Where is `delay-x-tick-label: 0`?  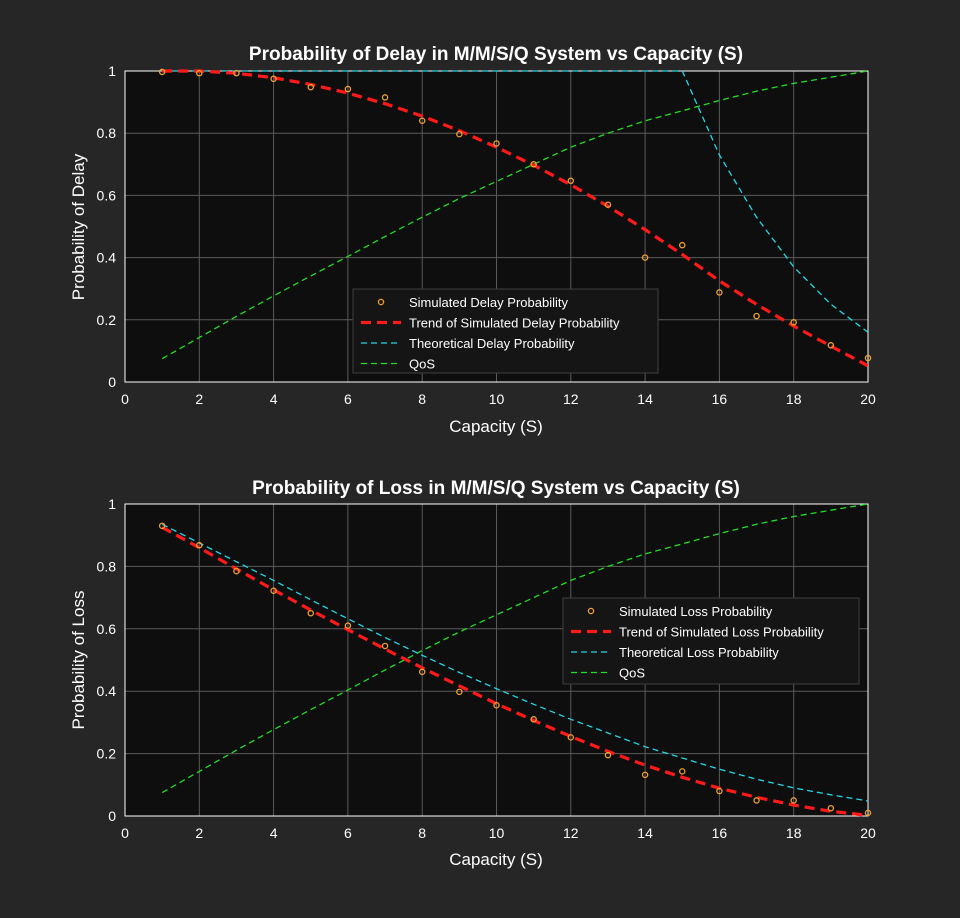
delay-x-tick-label: 0 is located at coordinates (125, 399).